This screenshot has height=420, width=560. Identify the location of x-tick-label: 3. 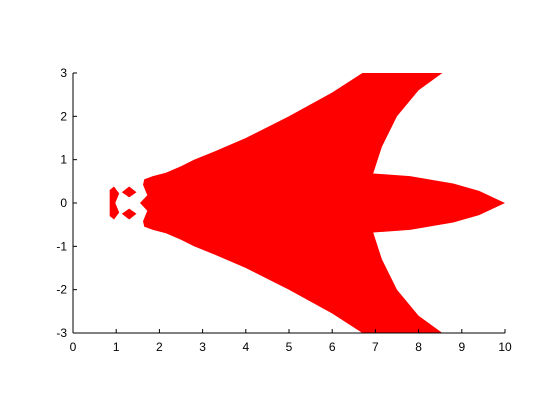
(202, 347).